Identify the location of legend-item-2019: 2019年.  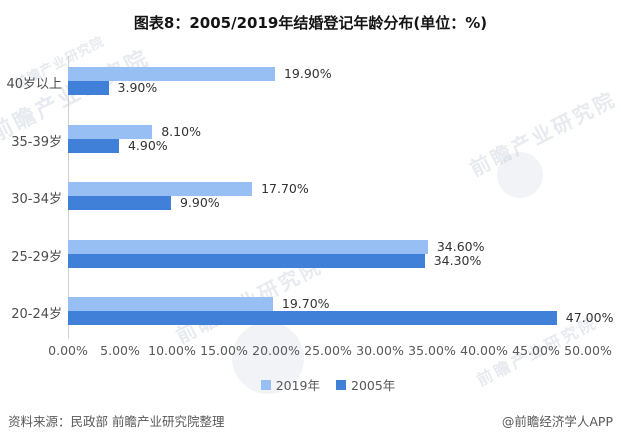
(290, 384).